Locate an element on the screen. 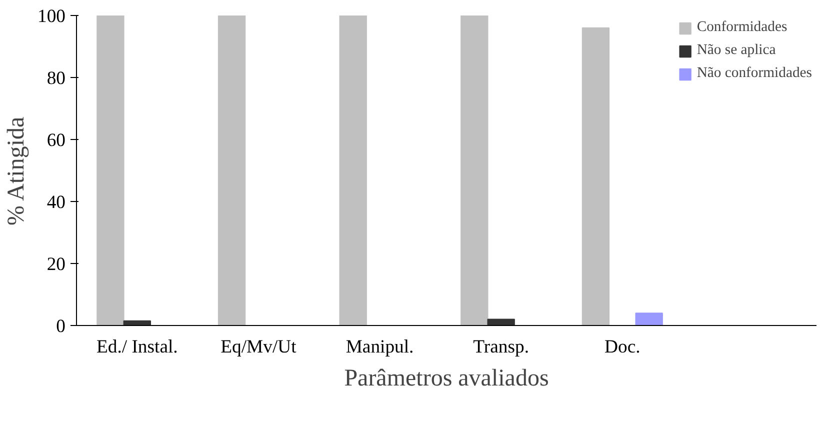 This screenshot has width=837, height=431. x-tick-label: Doc. is located at coordinates (622, 347).